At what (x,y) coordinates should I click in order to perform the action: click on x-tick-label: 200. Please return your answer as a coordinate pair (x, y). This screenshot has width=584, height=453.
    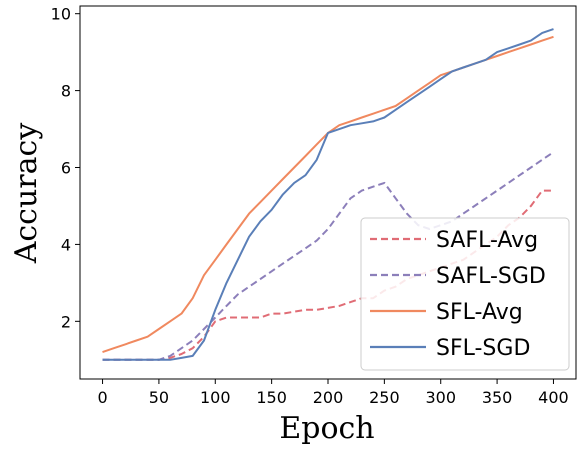
    Looking at the image, I should click on (328, 397).